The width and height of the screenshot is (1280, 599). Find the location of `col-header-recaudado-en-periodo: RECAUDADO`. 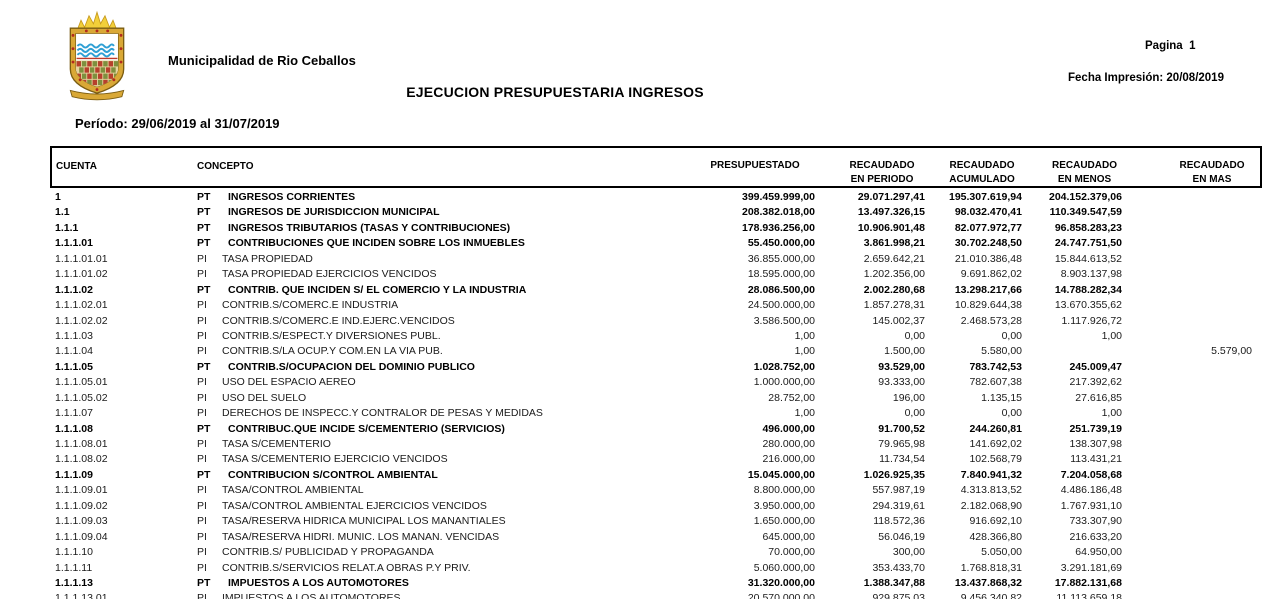

col-header-recaudado-en-periodo: RECAUDADO is located at coordinates (882, 165).